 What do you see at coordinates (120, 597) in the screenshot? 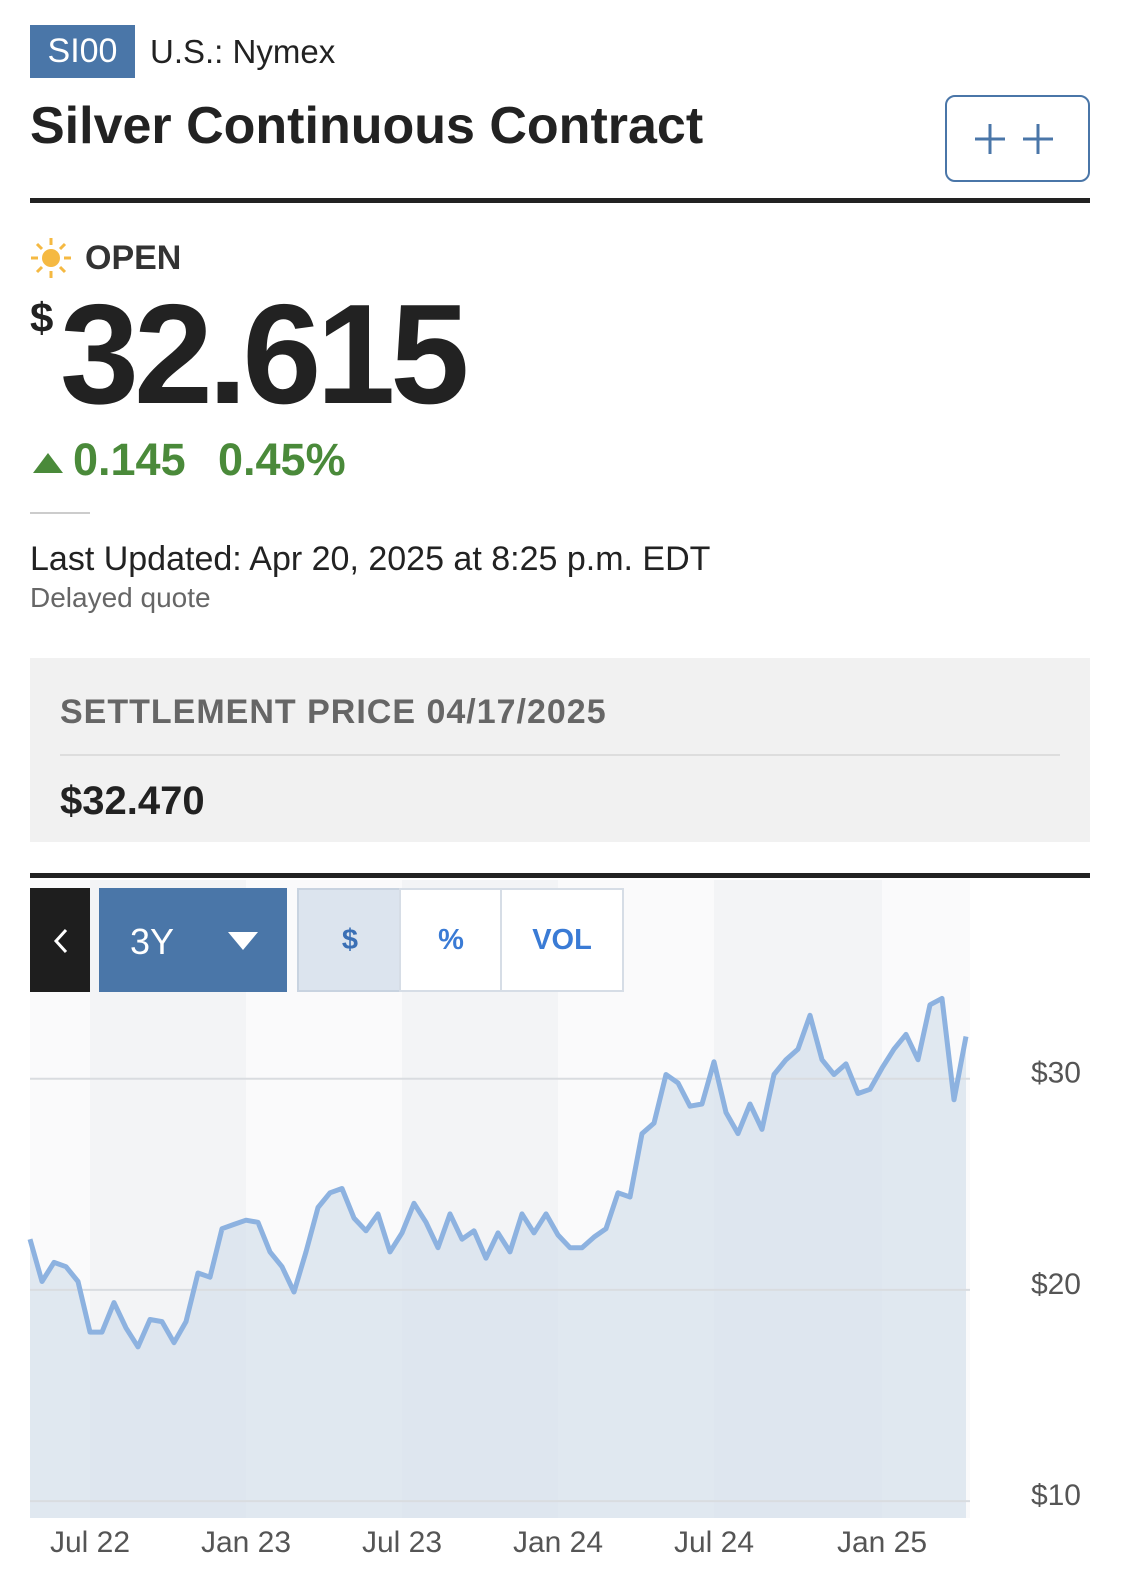
I see `delayed-note: Delayed quote` at bounding box center [120, 597].